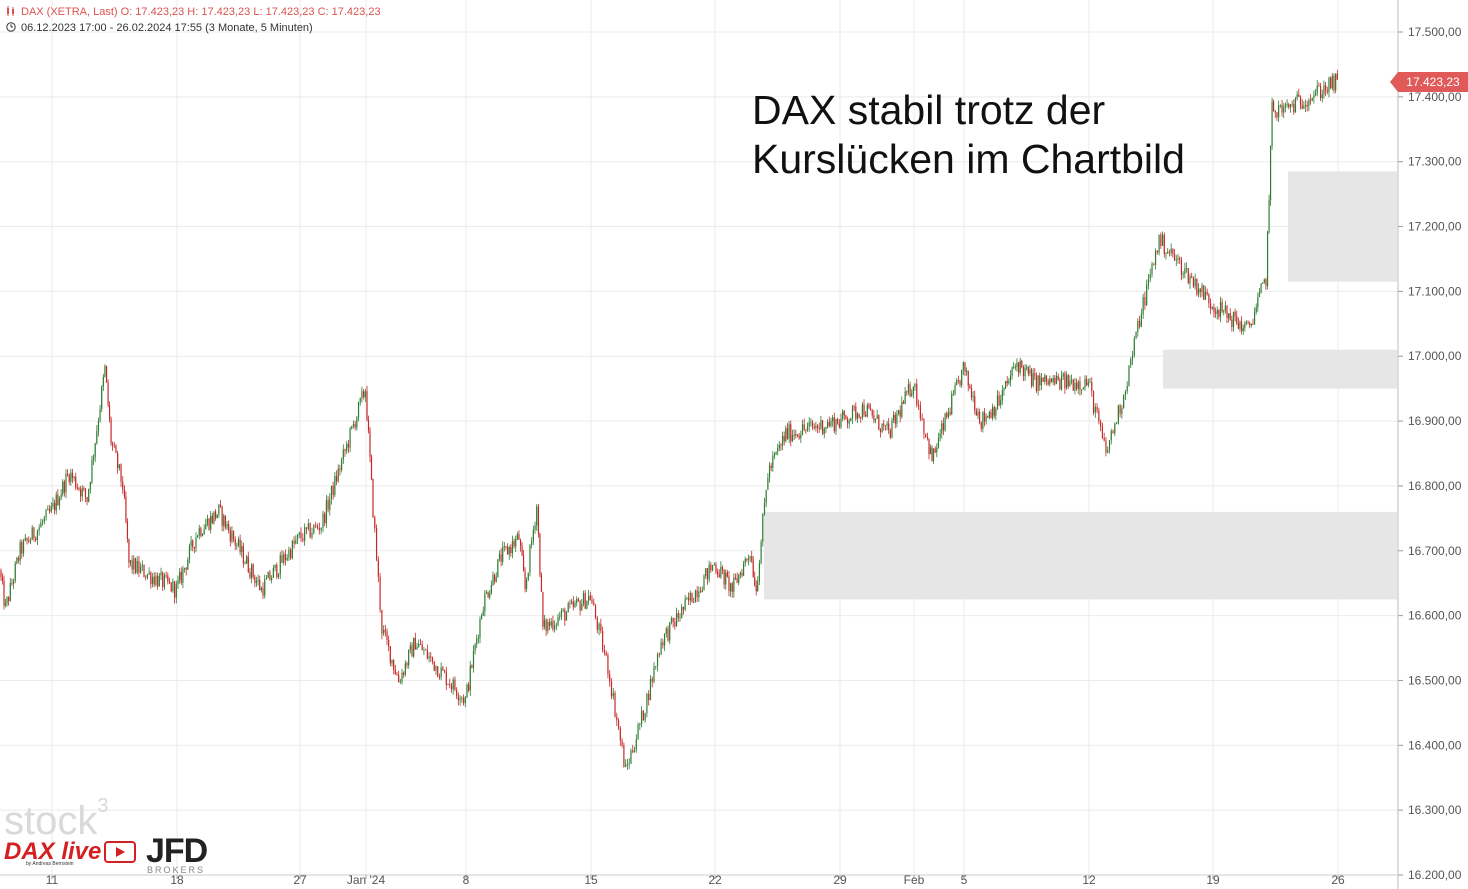 The height and width of the screenshot is (889, 1468). Describe the element at coordinates (366, 880) in the screenshot. I see `x-tick-label: Jan '24` at that location.